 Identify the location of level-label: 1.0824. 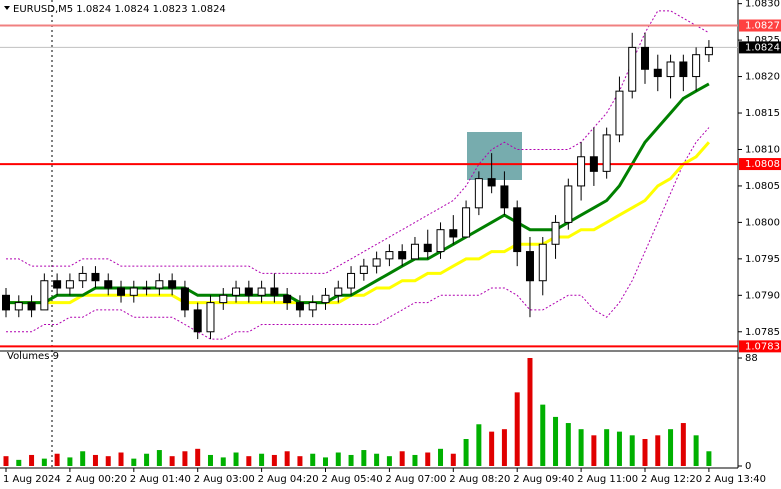
(762, 47).